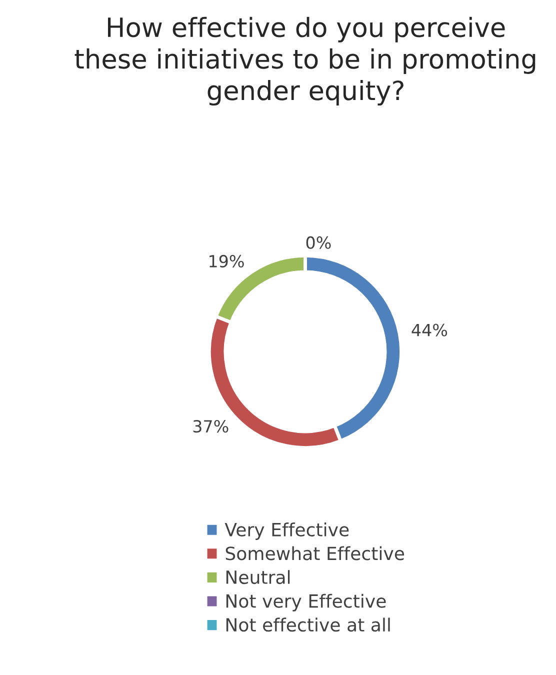  I want to click on data-label: 44%, so click(430, 330).